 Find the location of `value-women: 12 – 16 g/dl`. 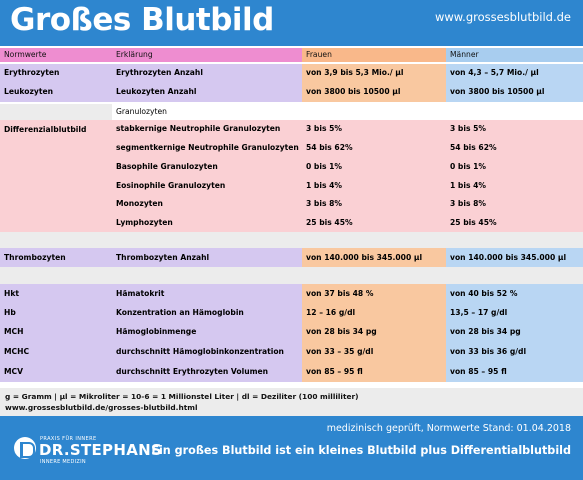

value-women: 12 – 16 g/dl is located at coordinates (331, 313).